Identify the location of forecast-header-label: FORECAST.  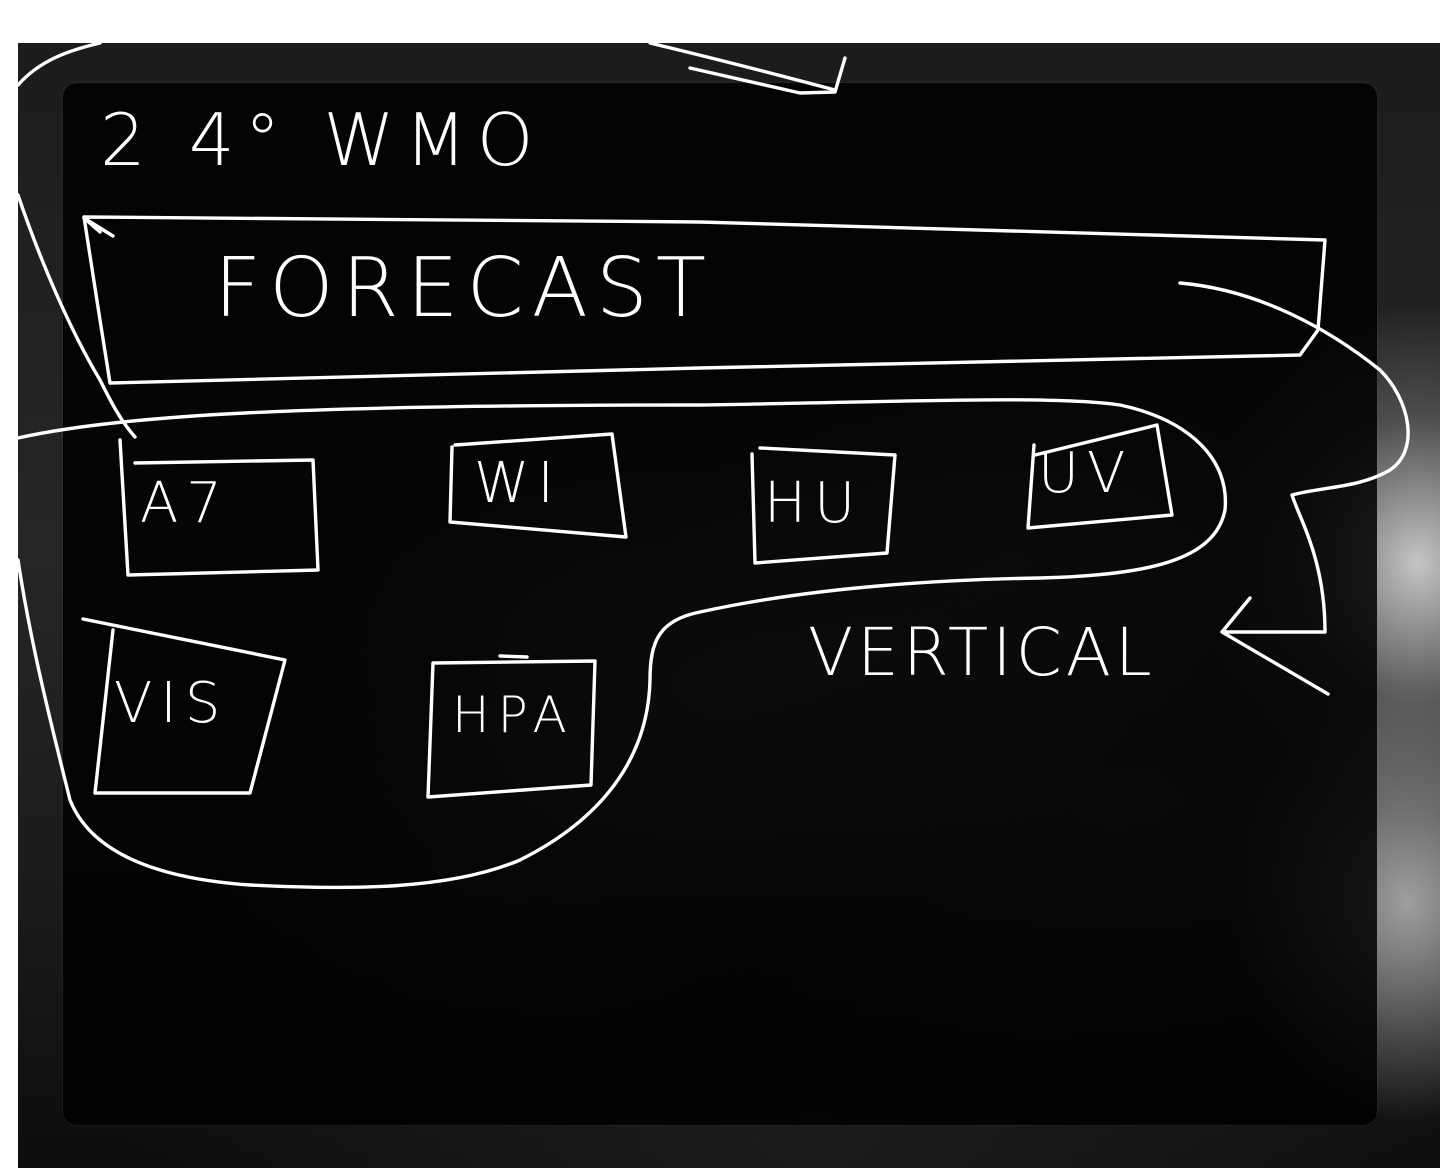
(464, 288).